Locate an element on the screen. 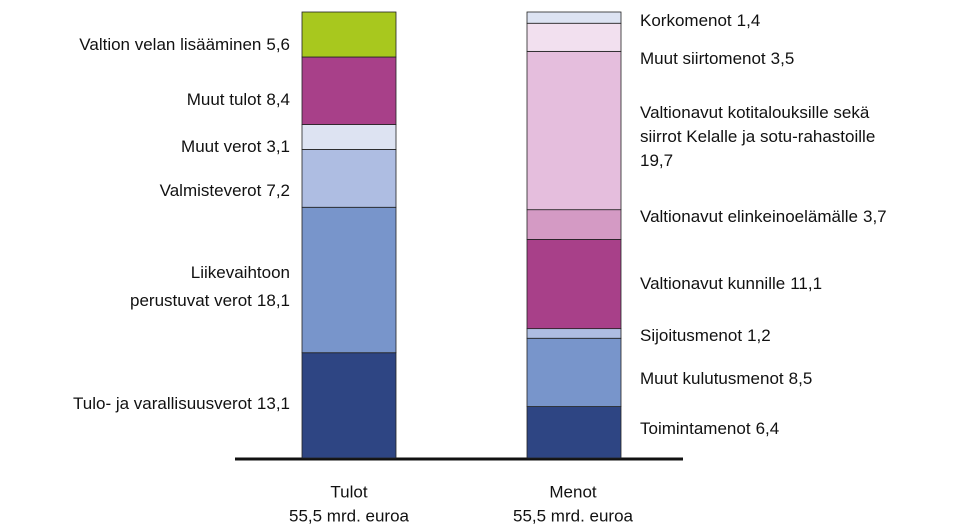  category-label: Tulot is located at coordinates (348, 491).